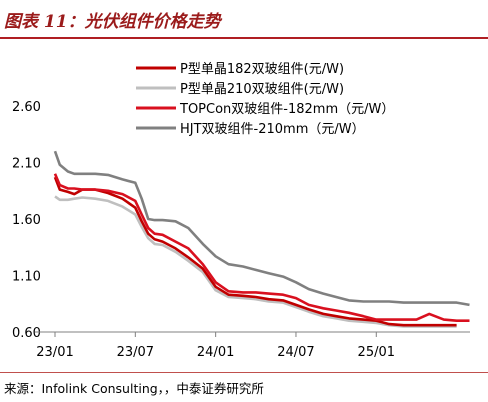 The width and height of the screenshot is (488, 402). What do you see at coordinates (54, 352) in the screenshot?
I see `x-tick-label: 23/01` at bounding box center [54, 352].